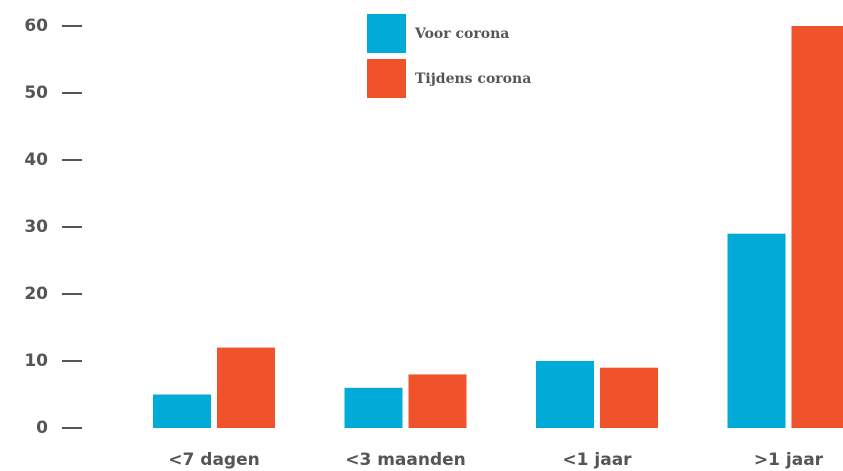 The width and height of the screenshot is (843, 471). What do you see at coordinates (597, 460) in the screenshot?
I see `x-tick-label: <1 jaar` at bounding box center [597, 460].